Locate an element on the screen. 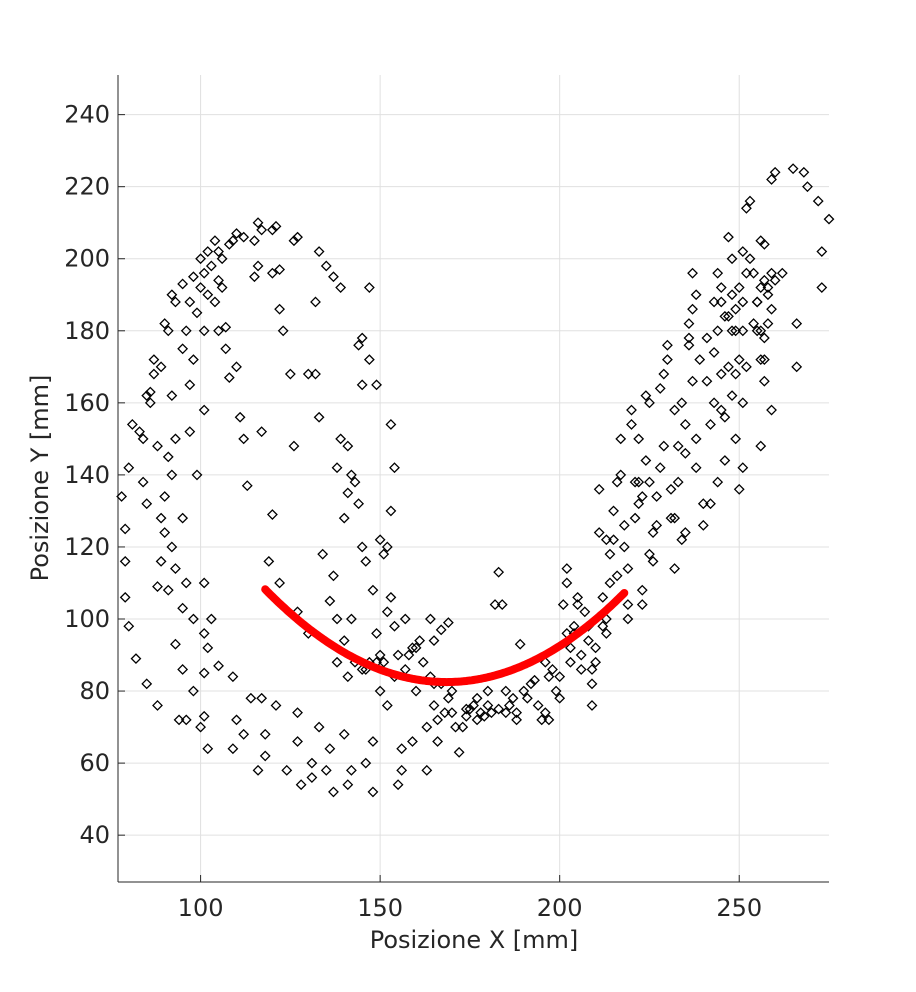  y-tick-label: 140 is located at coordinates (87, 475).